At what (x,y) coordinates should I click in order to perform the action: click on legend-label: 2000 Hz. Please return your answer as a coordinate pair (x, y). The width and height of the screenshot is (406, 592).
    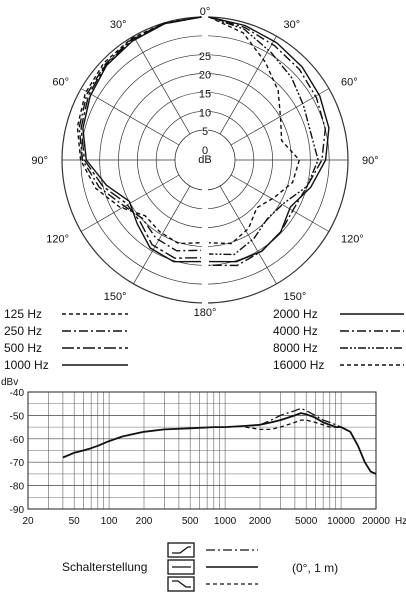
    Looking at the image, I should click on (295, 314).